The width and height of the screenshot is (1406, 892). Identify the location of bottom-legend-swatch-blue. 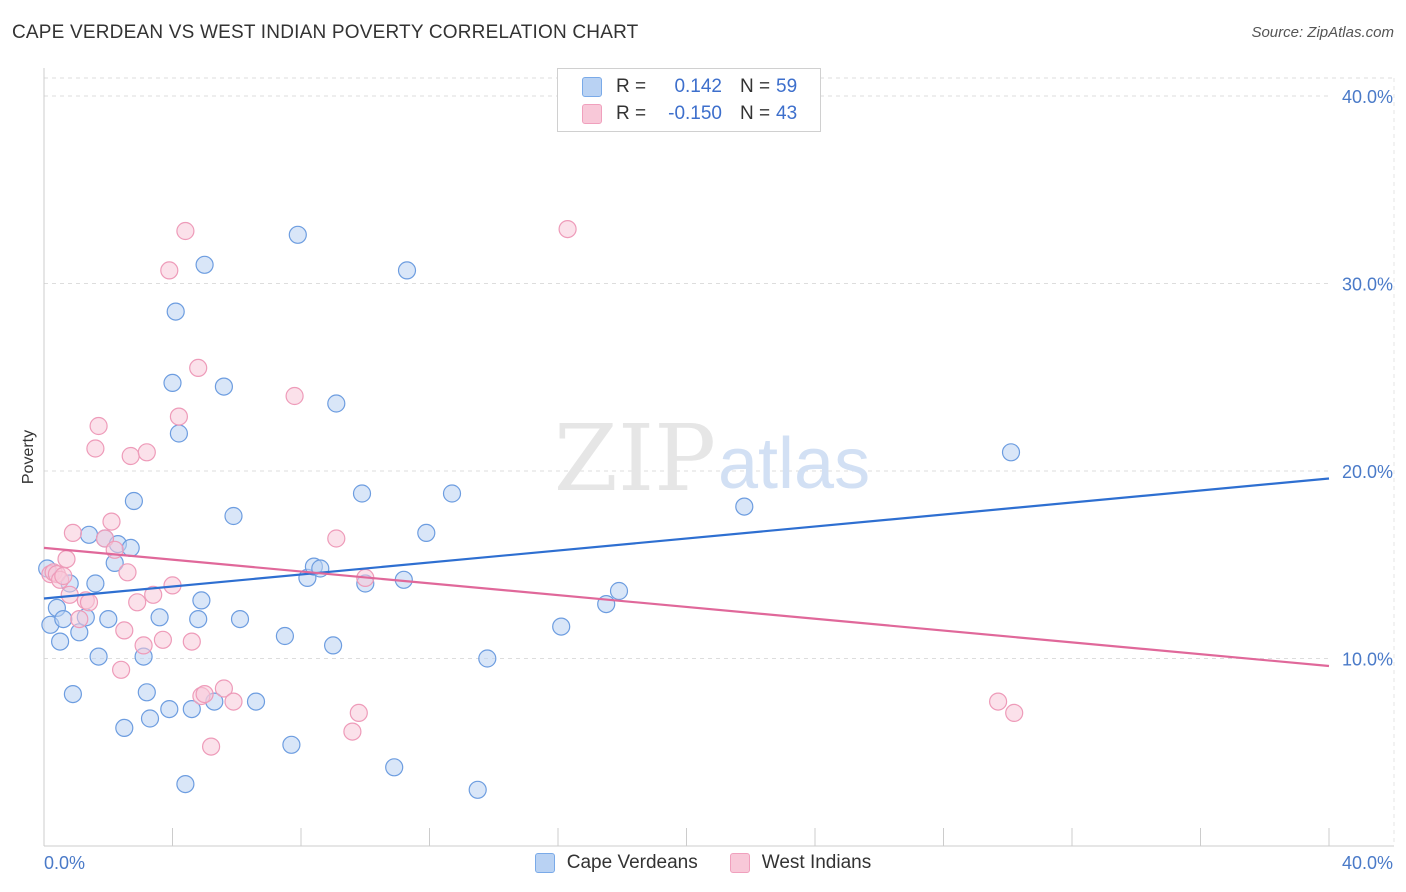
(544, 863).